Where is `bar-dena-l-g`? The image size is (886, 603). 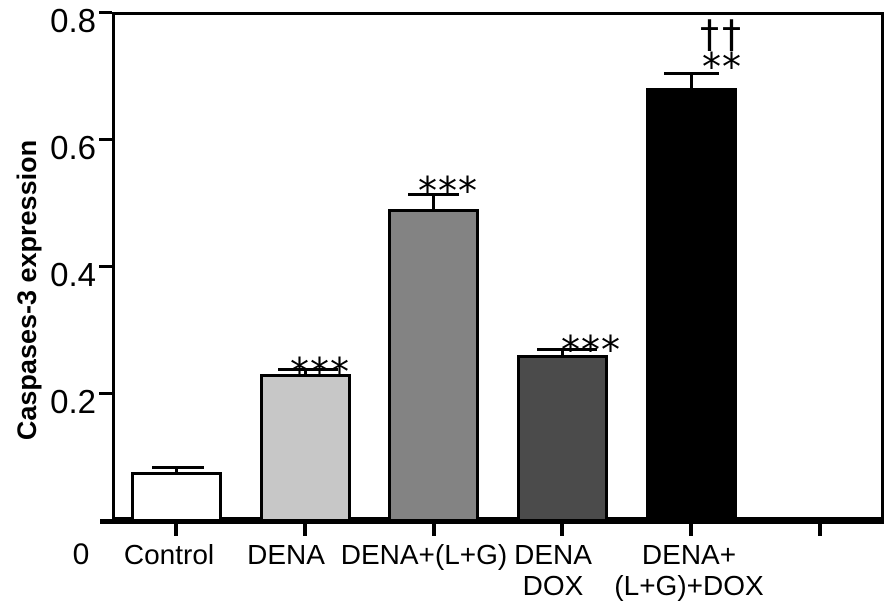
bar-dena-l-g is located at coordinates (433, 365).